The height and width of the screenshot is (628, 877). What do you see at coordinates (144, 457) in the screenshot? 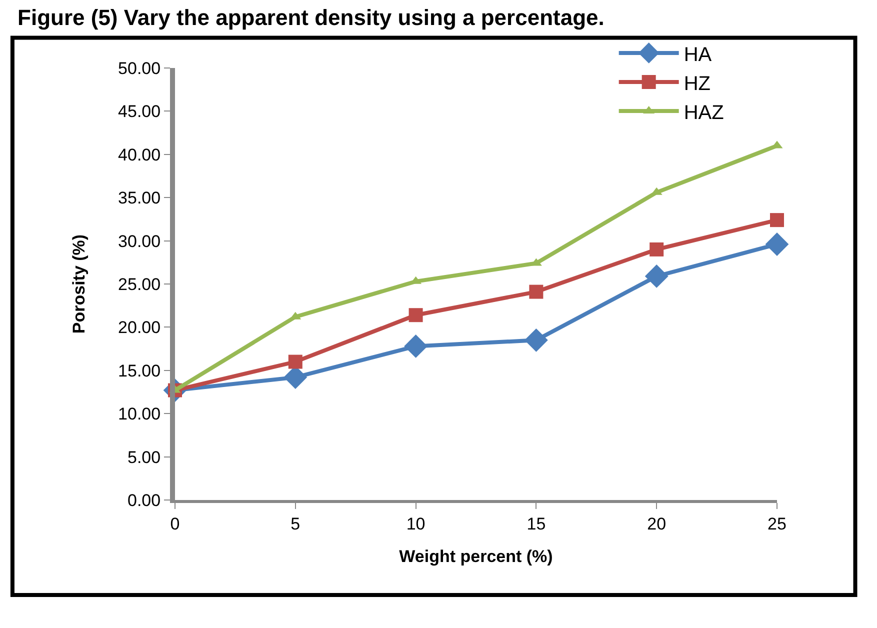
I see `y-tick-label: 5.00` at bounding box center [144, 457].